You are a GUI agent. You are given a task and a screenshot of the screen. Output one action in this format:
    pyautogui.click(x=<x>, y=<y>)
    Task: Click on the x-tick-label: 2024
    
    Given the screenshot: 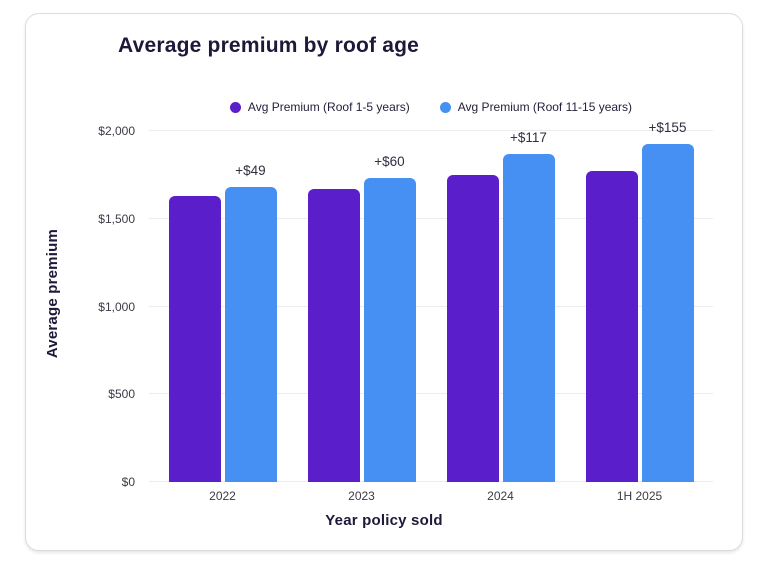 What is the action you would take?
    pyautogui.click(x=500, y=496)
    